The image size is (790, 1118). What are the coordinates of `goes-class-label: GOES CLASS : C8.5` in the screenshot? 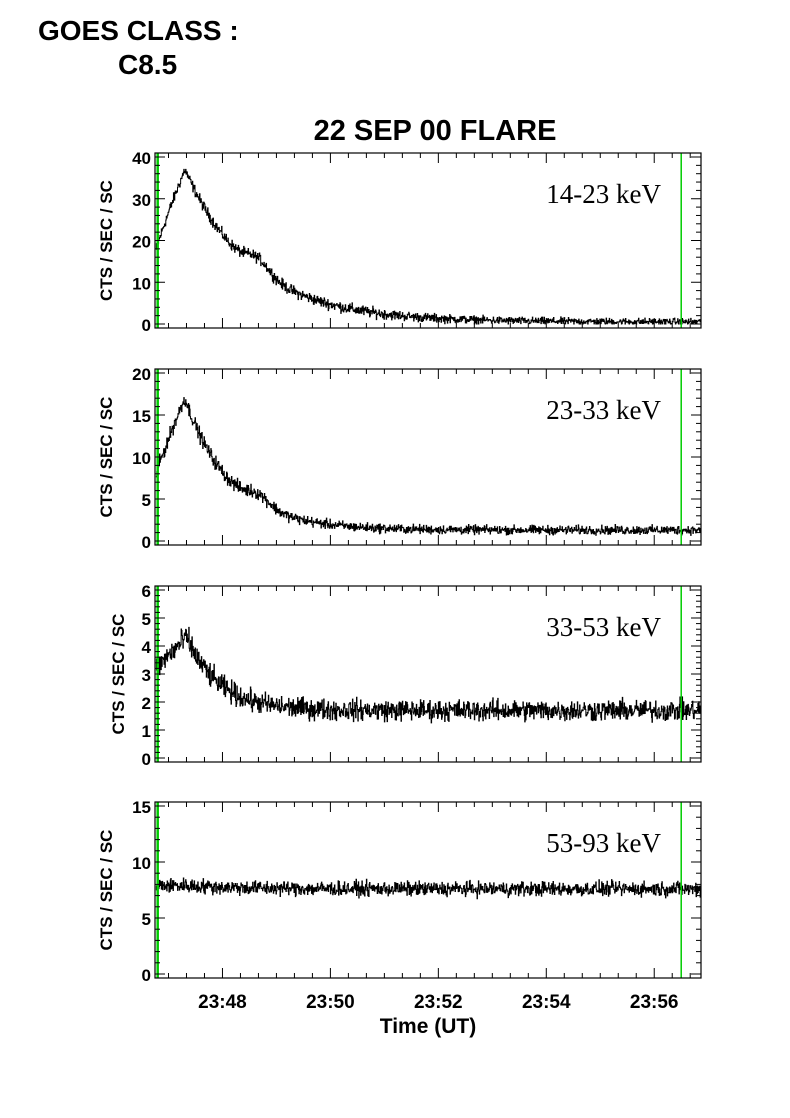 It's located at (138, 48).